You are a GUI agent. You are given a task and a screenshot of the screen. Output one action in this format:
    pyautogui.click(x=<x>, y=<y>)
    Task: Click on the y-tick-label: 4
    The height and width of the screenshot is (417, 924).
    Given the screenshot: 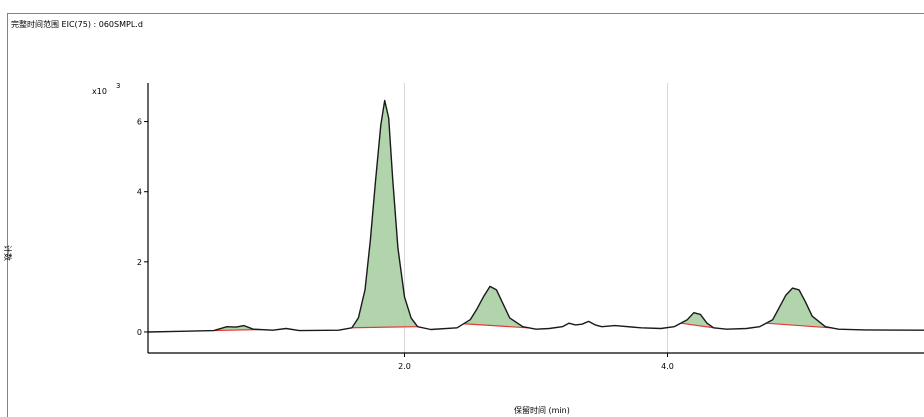 What is the action you would take?
    pyautogui.click(x=139, y=192)
    